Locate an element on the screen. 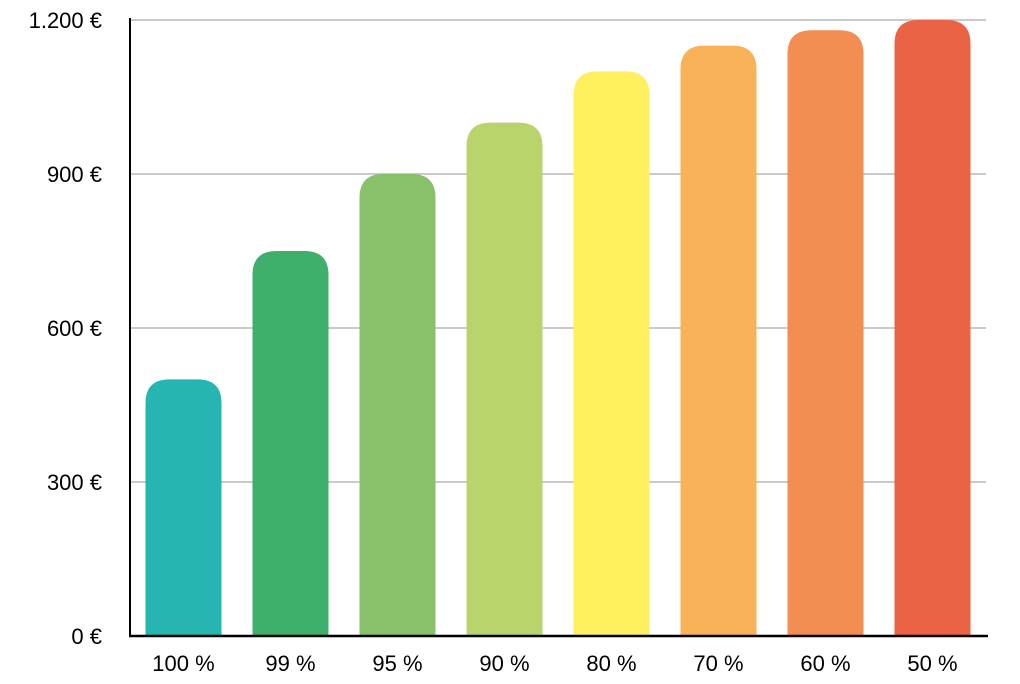 Image resolution: width=1020 pixels, height=684 pixels. x-tick-label: 70 % is located at coordinates (718, 663).